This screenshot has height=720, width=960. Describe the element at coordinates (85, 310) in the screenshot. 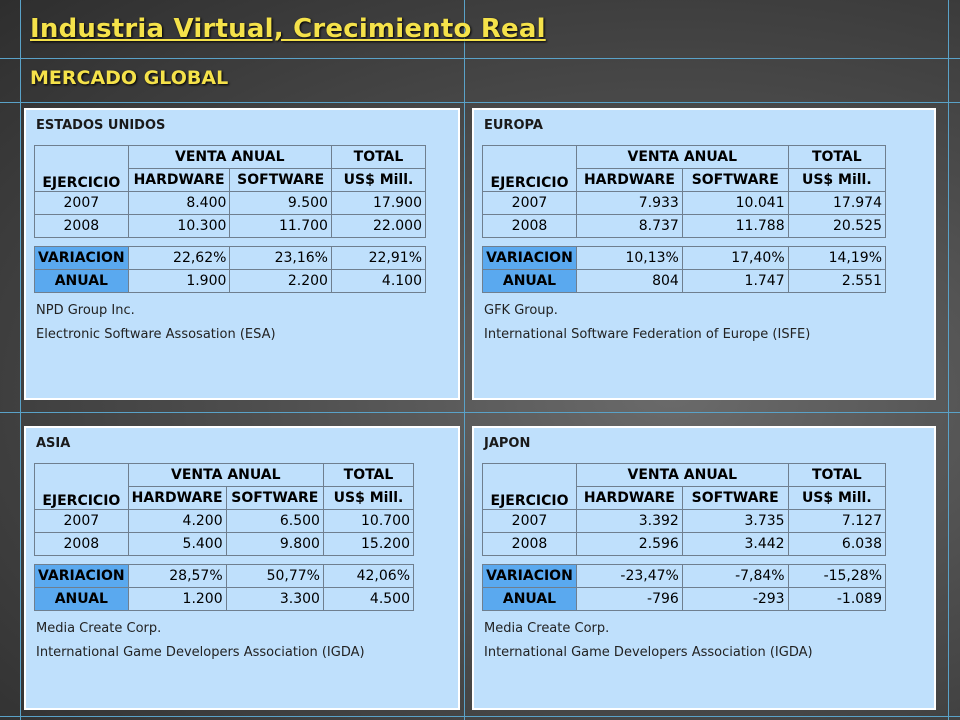

I see `source-1: NPD Group Inc.` at that location.